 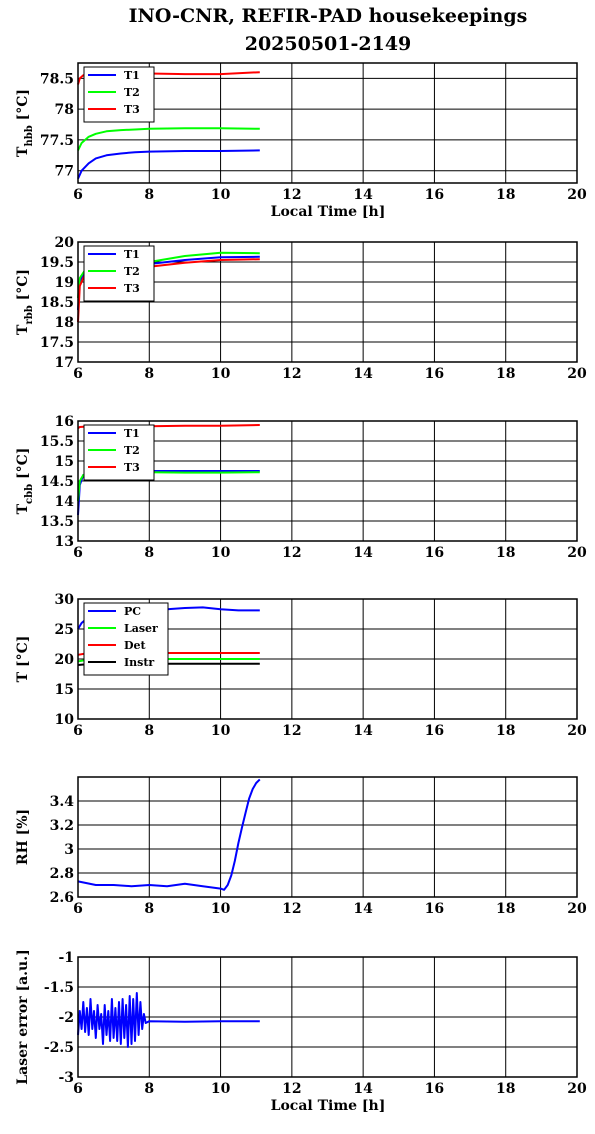 What do you see at coordinates (66, 1018) in the screenshot?
I see `y-tick-label: -2` at bounding box center [66, 1018].